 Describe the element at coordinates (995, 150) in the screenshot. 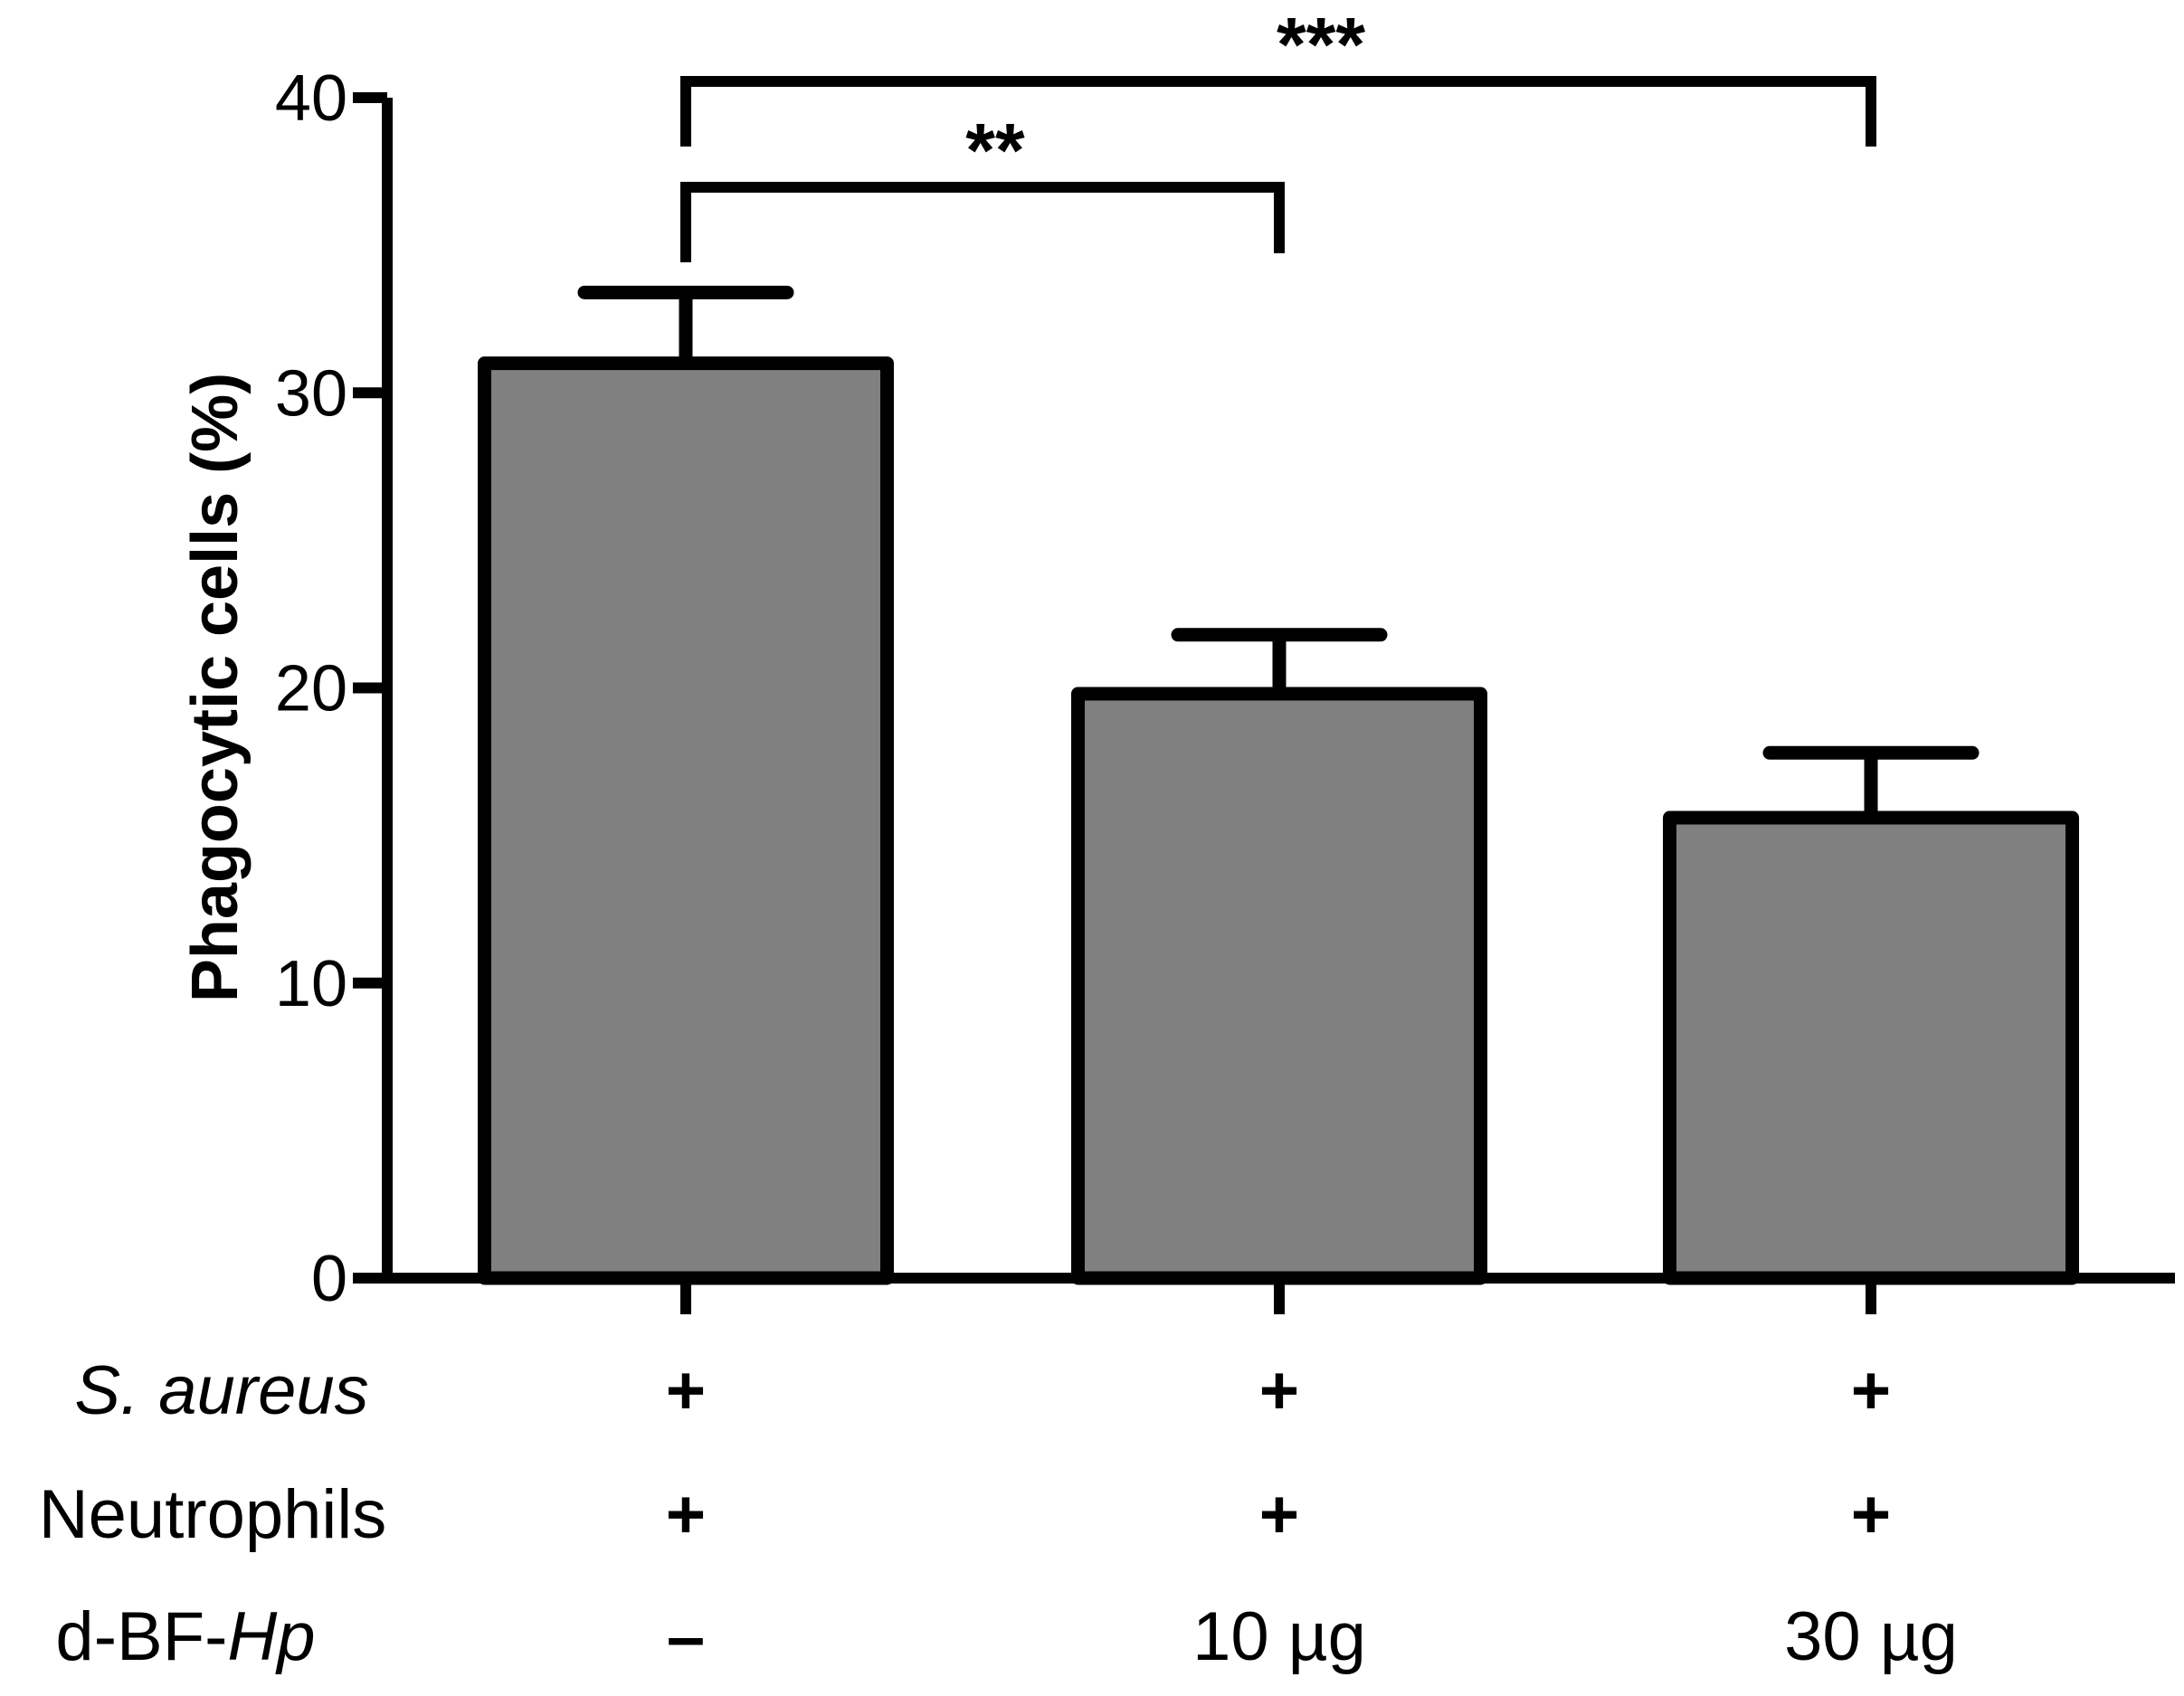

I see `significance-label: **` at that location.